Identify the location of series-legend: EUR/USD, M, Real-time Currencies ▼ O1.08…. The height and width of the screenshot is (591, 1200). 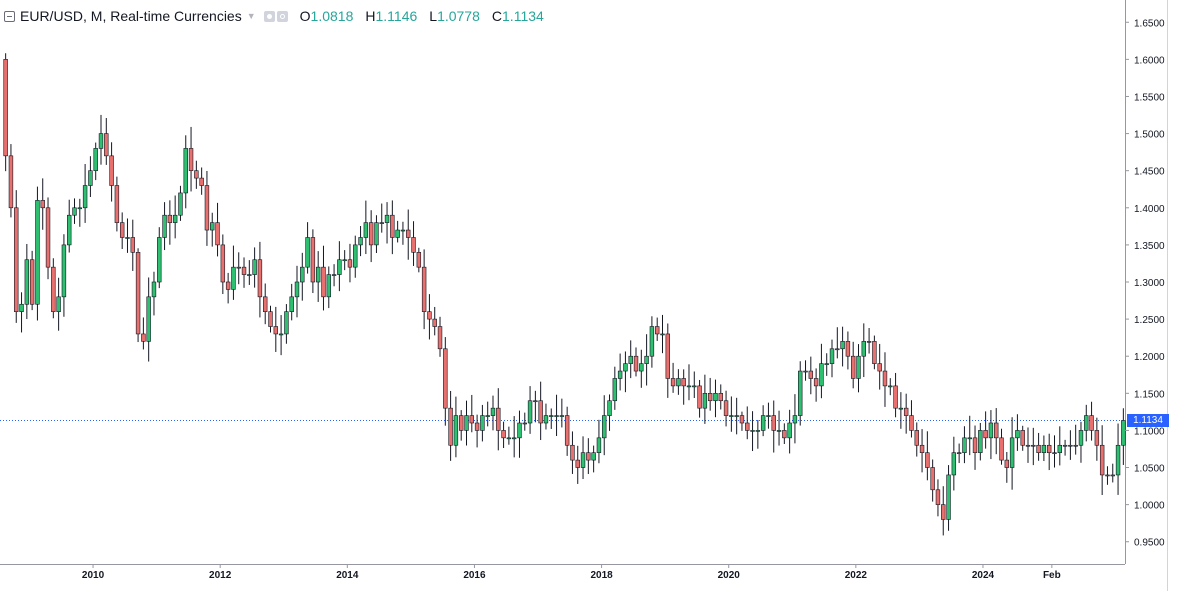
(274, 16).